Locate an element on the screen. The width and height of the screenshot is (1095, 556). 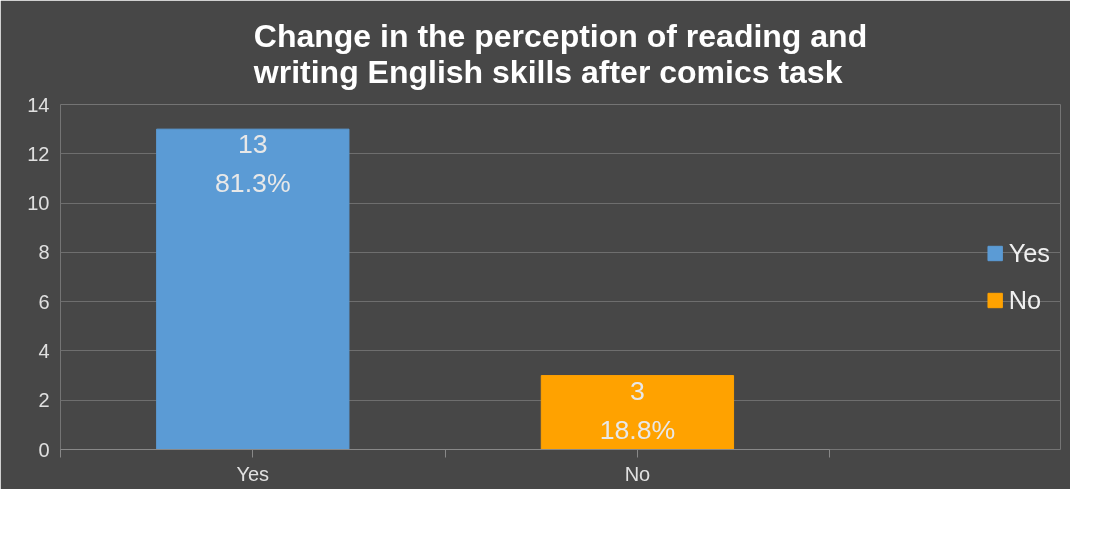
legend-label: Yes is located at coordinates (1029, 253).